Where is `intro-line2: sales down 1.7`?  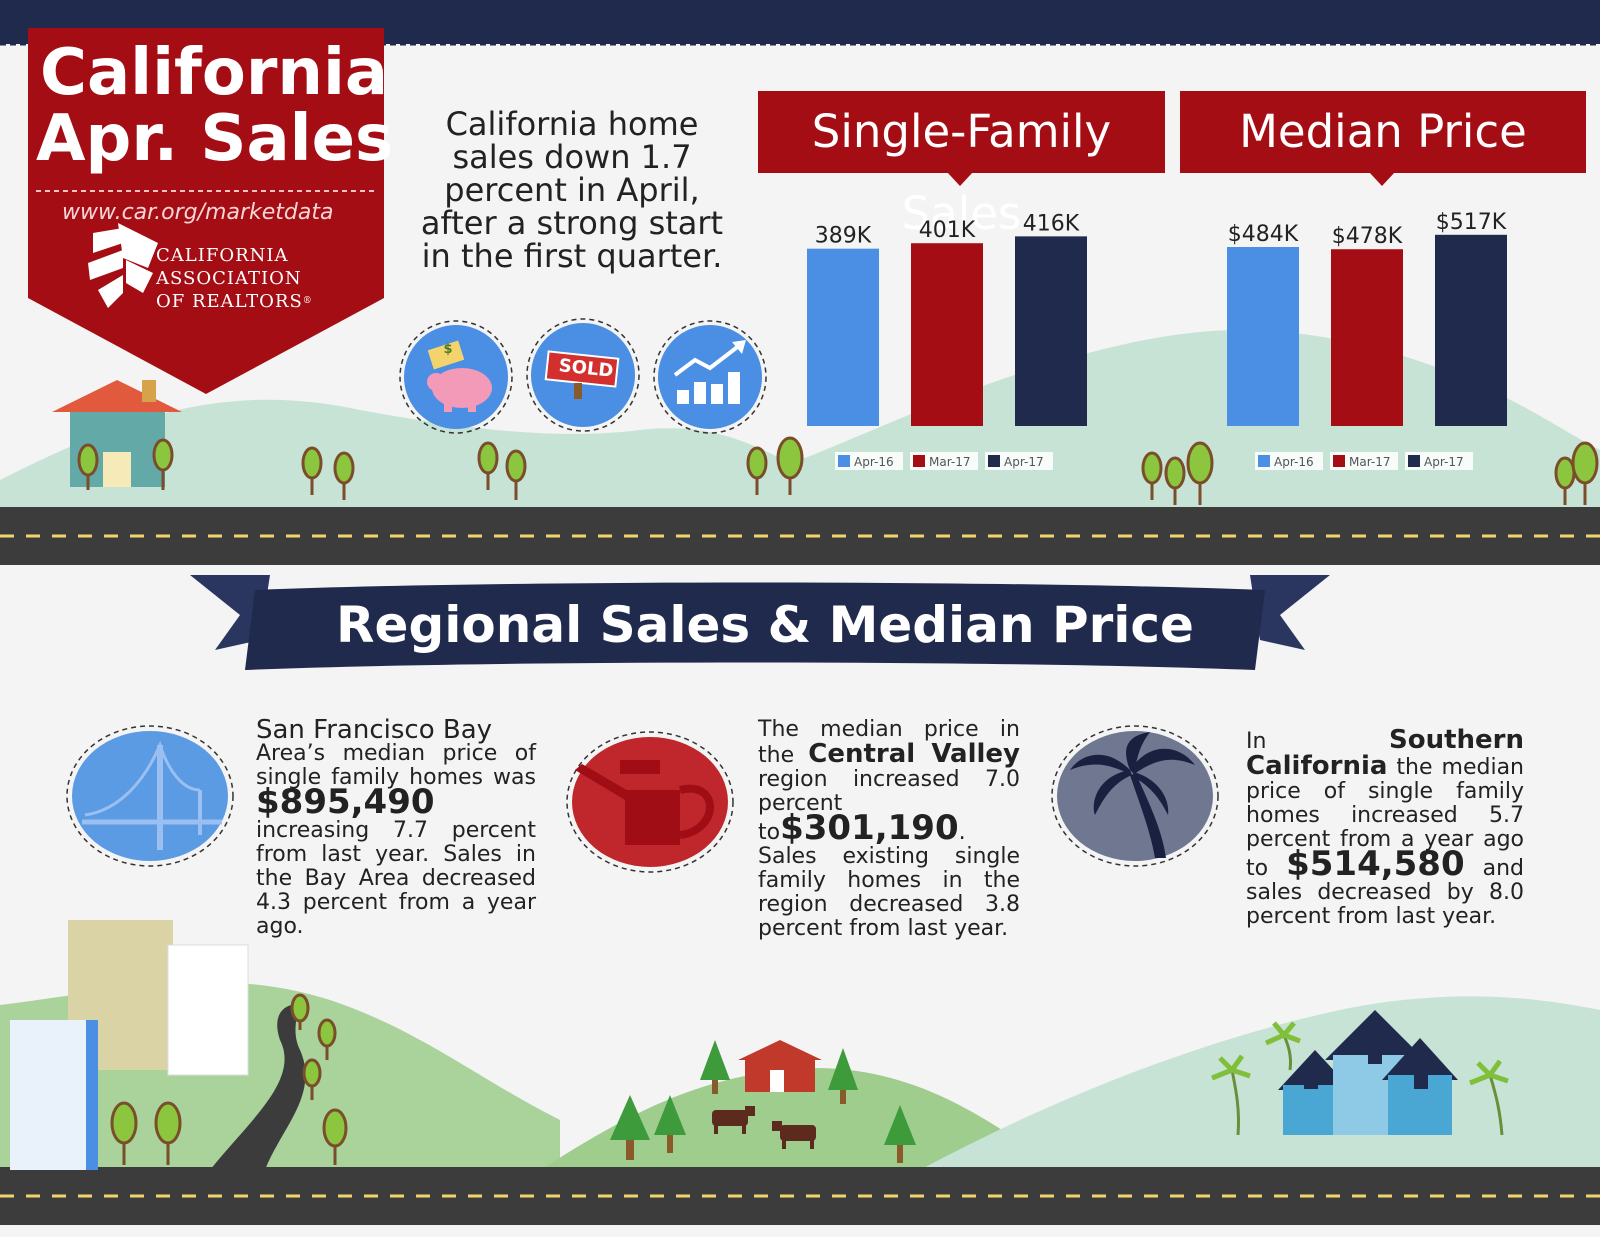 intro-line2: sales down 1.7 is located at coordinates (572, 157).